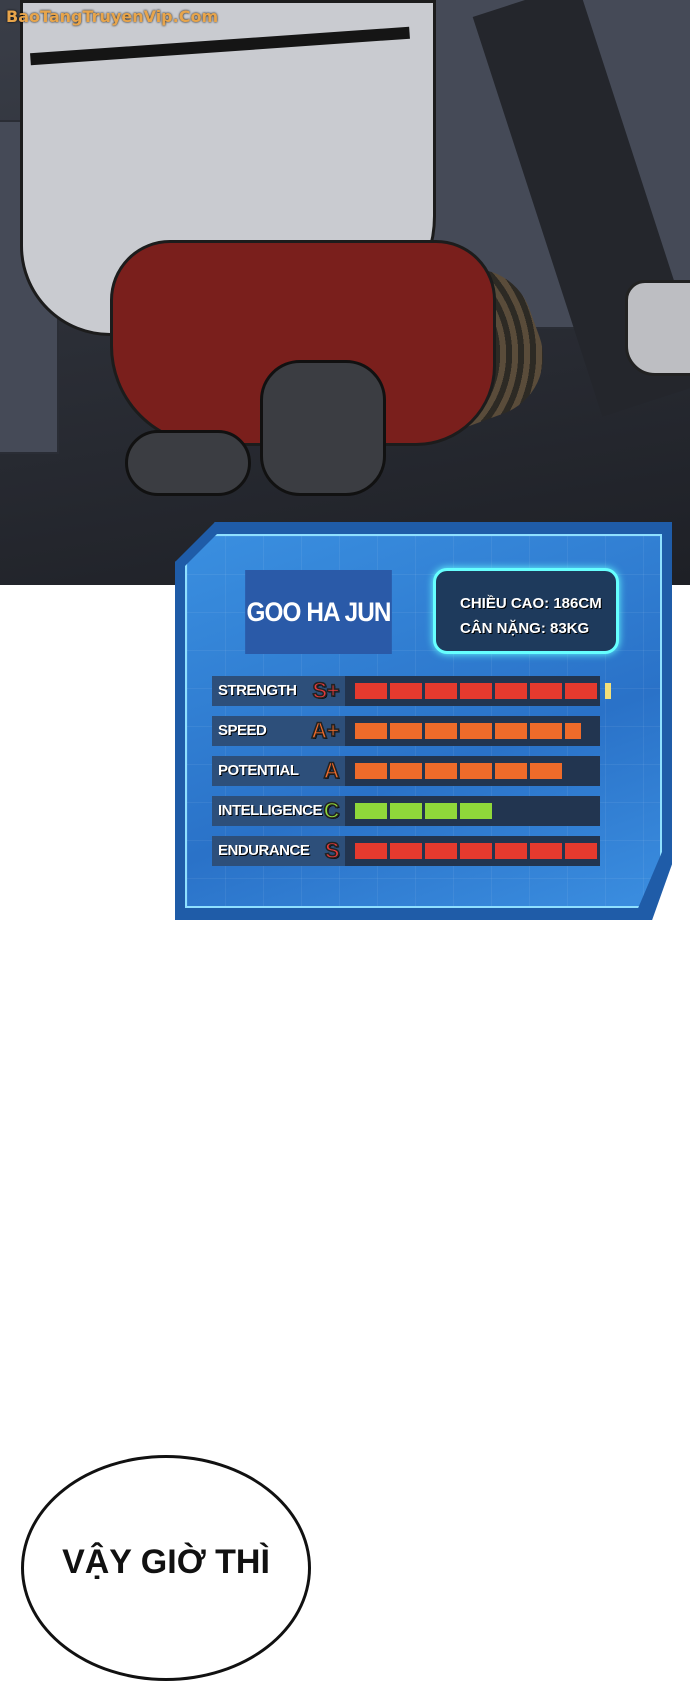  I want to click on stat-name: POTENTIAL, so click(258, 770).